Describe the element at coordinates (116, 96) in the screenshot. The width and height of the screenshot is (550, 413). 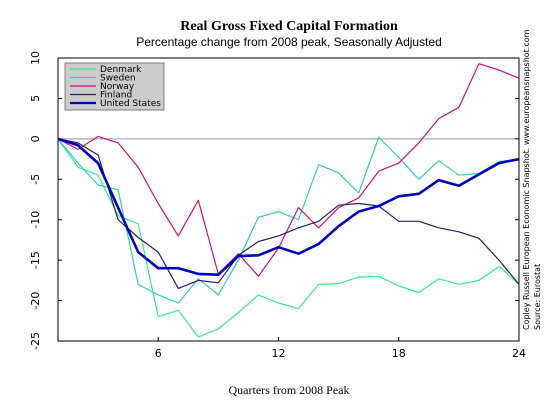
I see `legend-label-finland: Finland` at that location.